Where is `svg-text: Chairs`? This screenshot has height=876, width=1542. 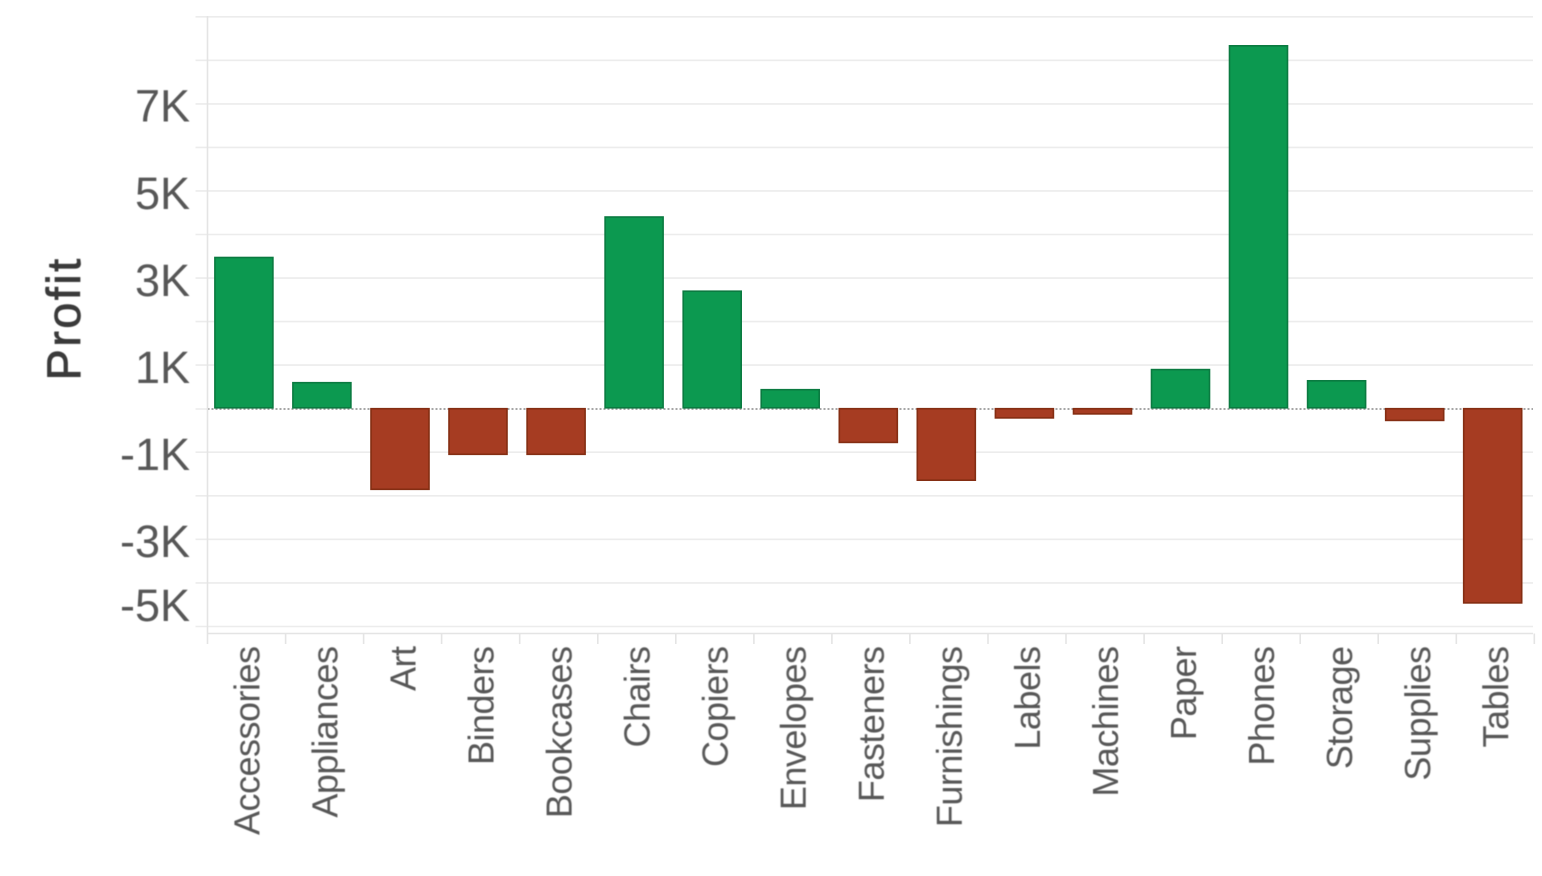
svg-text: Chairs is located at coordinates (637, 697).